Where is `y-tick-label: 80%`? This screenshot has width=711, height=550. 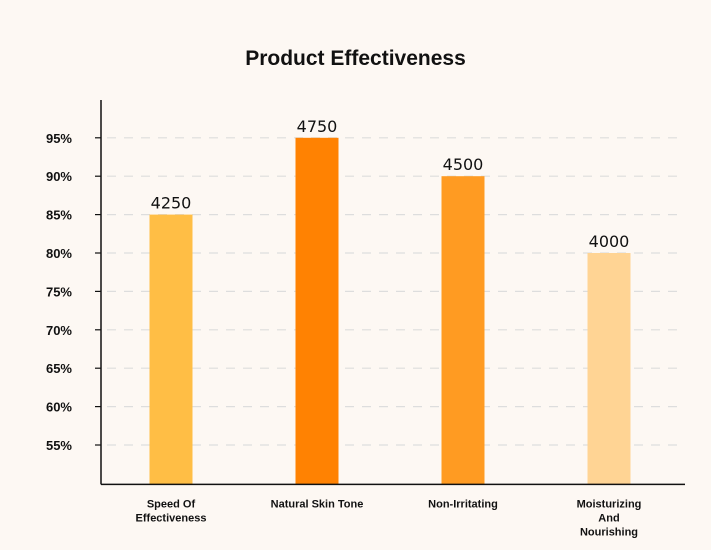
y-tick-label: 80% is located at coordinates (59, 253).